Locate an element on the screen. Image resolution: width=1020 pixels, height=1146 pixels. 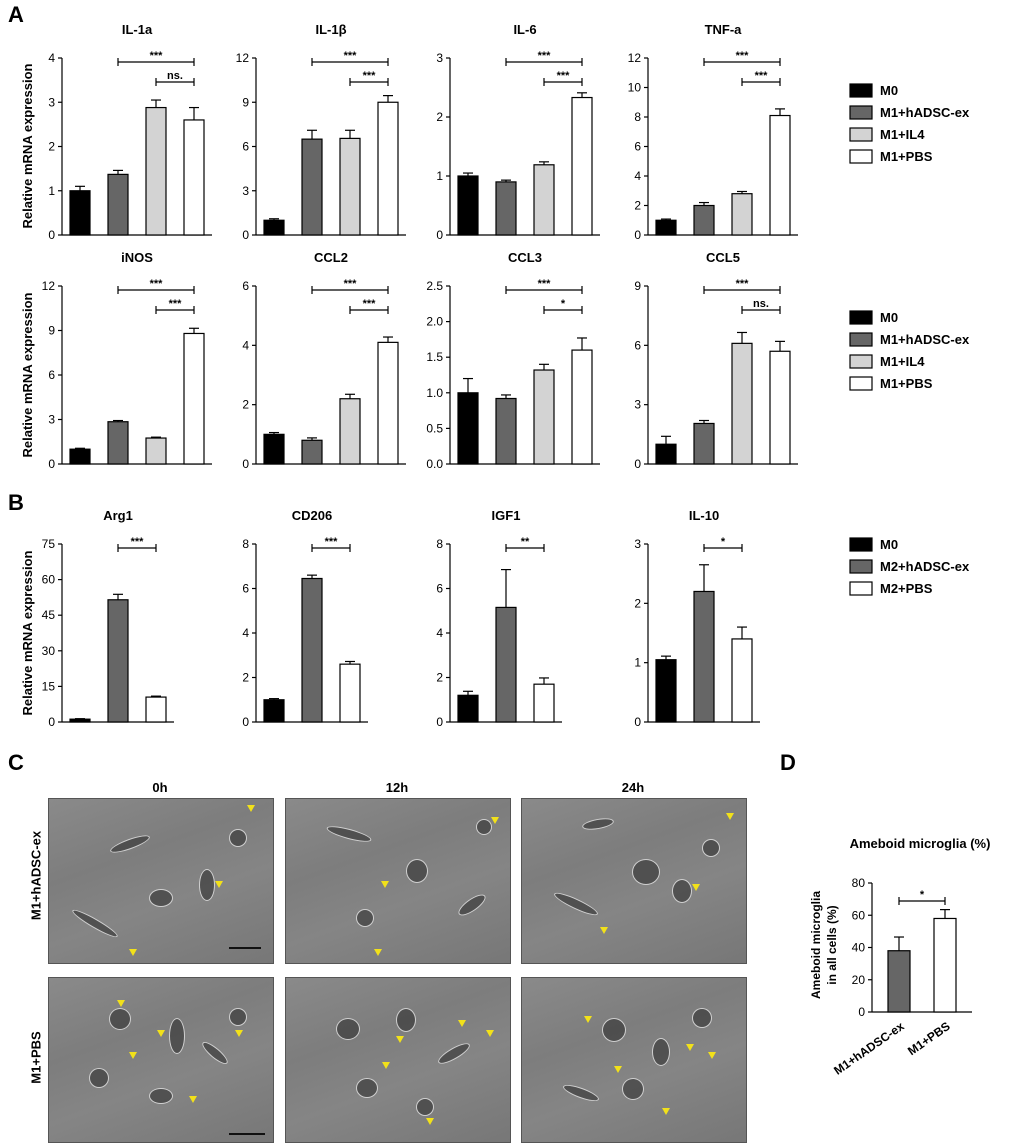
y-tick-label-il-1a: 4 is located at coordinates (51, 58).